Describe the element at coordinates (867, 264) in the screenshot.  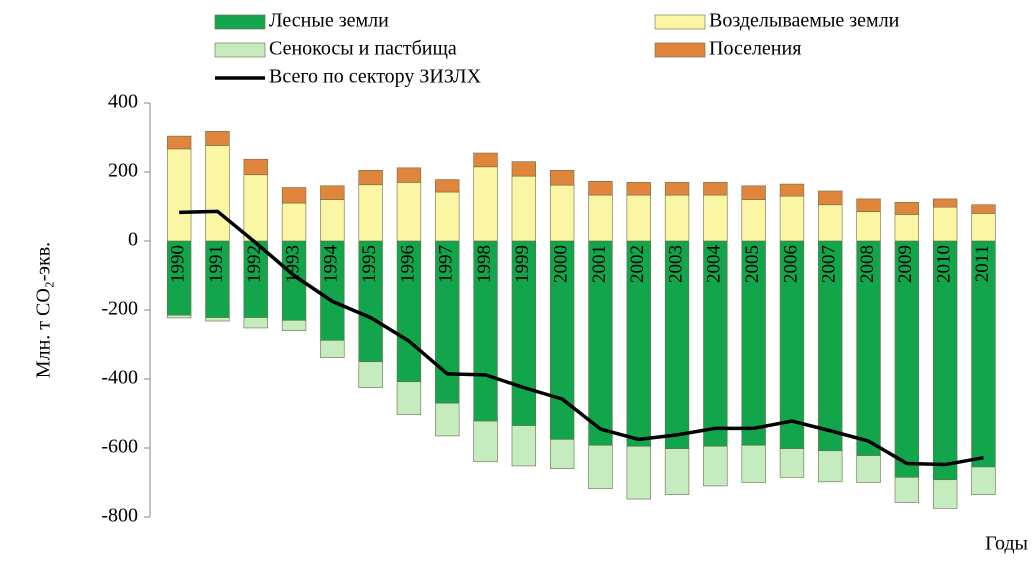
I see `x-tick-label: 2008` at that location.